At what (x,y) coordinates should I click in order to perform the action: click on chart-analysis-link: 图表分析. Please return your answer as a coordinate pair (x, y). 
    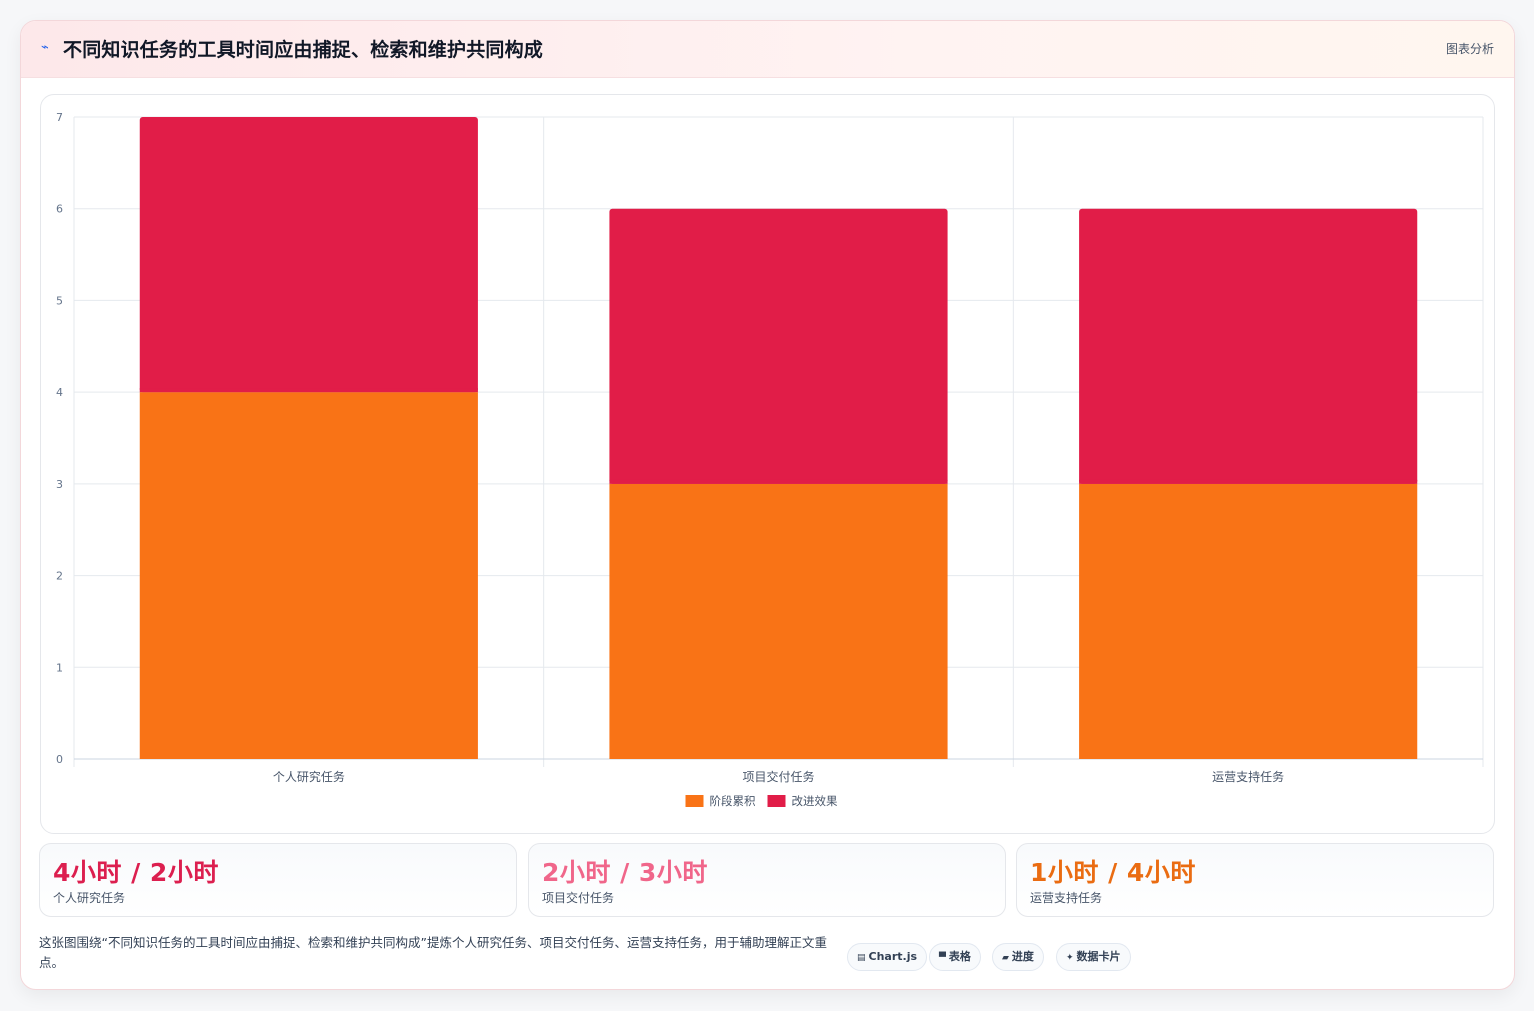
    Looking at the image, I should click on (1469, 49).